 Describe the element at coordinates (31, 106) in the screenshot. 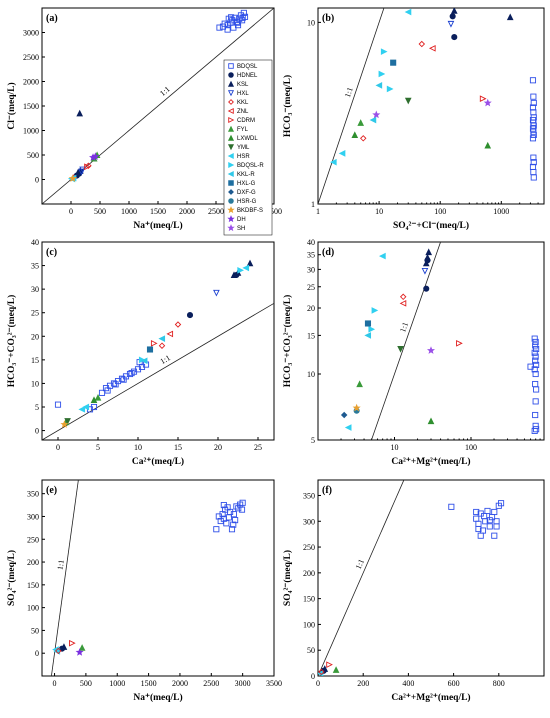

I see `y-tick-label: 1500` at that location.